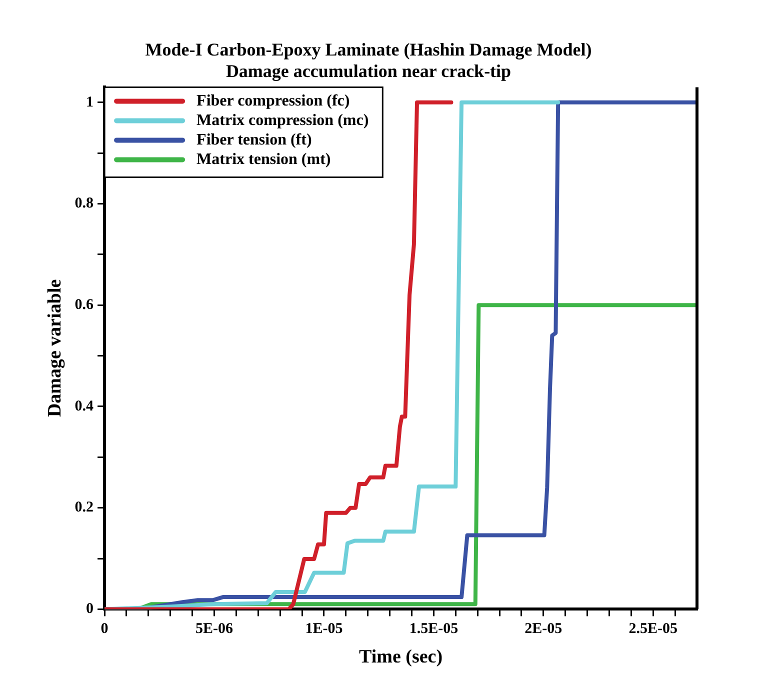 This screenshot has height=693, width=775. Describe the element at coordinates (254, 139) in the screenshot. I see `legend-label: Fiber tension (ft)` at that location.